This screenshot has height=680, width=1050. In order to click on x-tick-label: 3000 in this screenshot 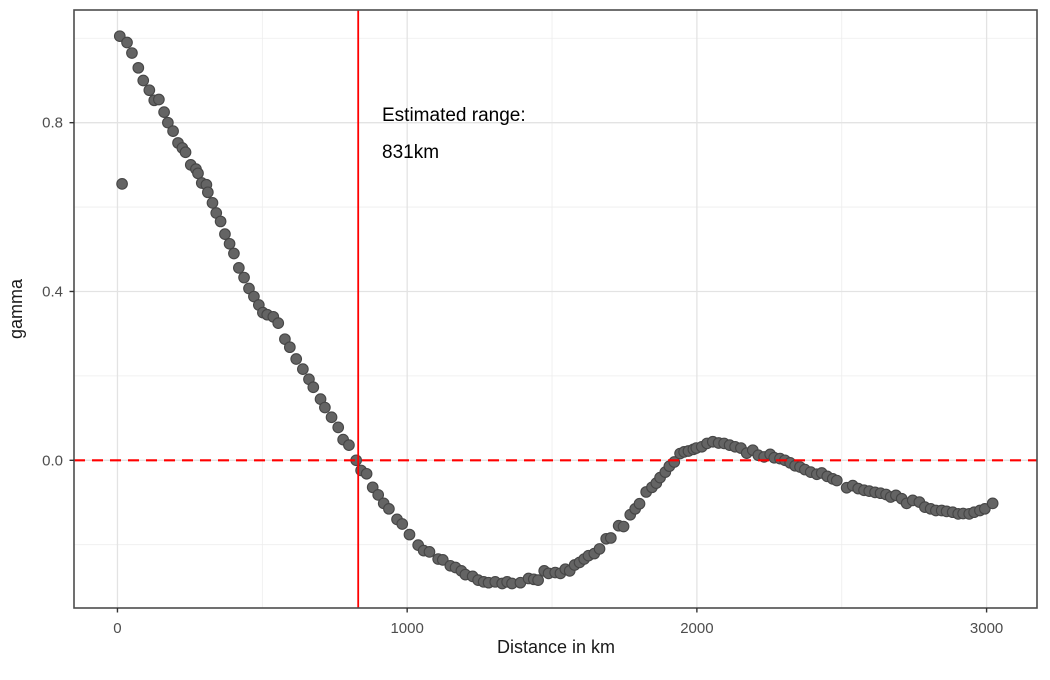, I will do `click(986, 628)`.